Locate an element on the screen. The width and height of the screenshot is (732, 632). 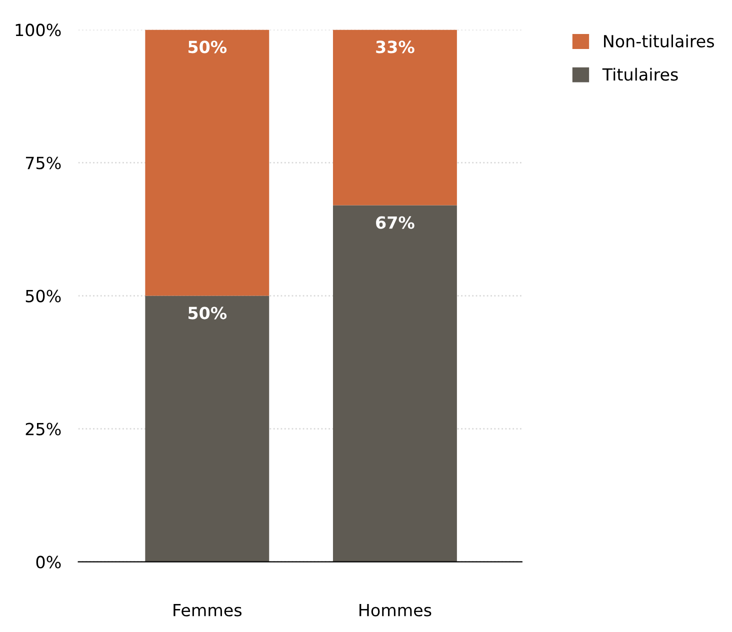
legend-label: Titulaires is located at coordinates (640, 74).